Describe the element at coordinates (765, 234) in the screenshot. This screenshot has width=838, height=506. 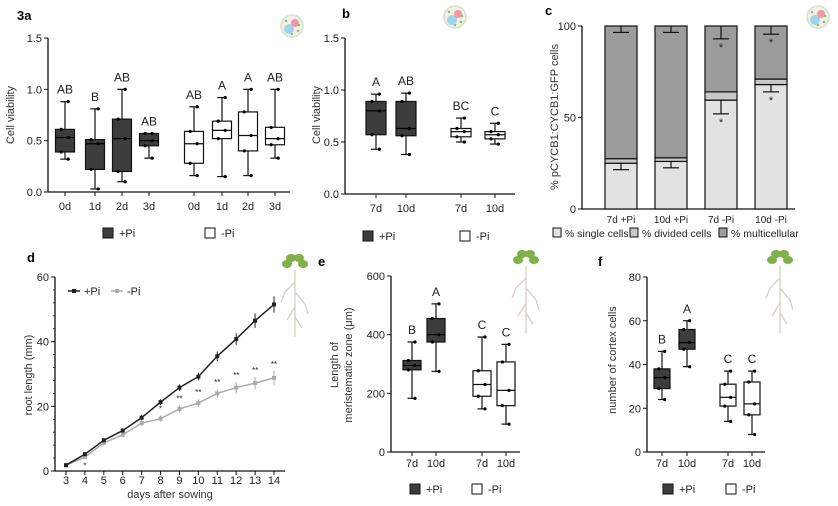
I see `legend-label: % multicellular` at that location.